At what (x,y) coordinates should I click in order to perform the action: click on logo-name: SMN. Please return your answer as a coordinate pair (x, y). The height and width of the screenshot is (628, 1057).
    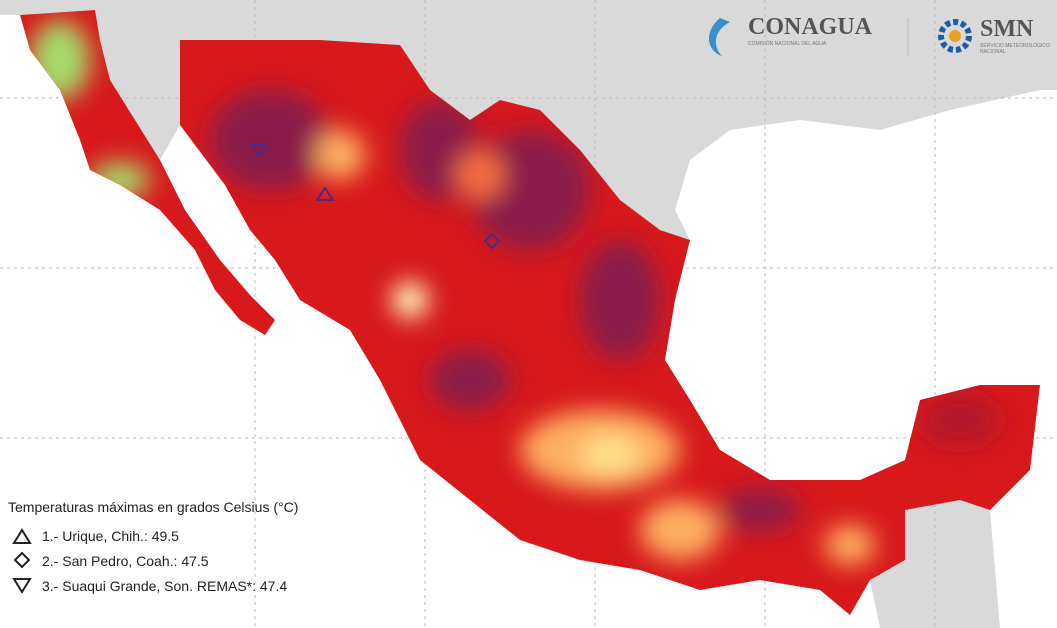
    Looking at the image, I should click on (1007, 29).